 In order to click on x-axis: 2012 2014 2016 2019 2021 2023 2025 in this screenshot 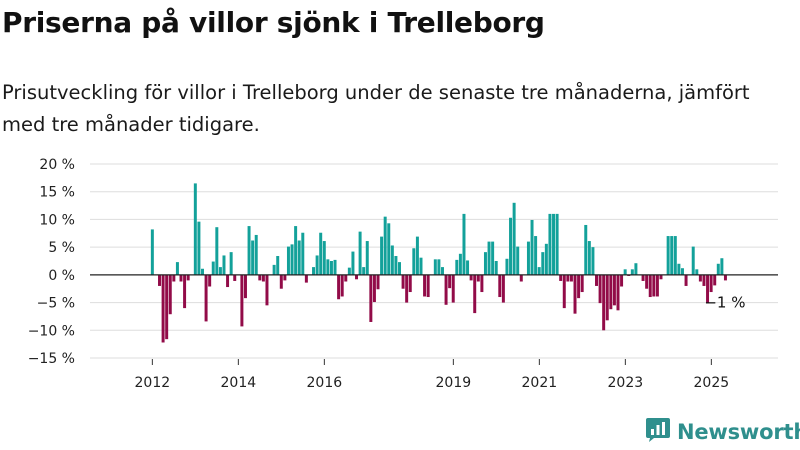, I will do `click(432, 375)`.